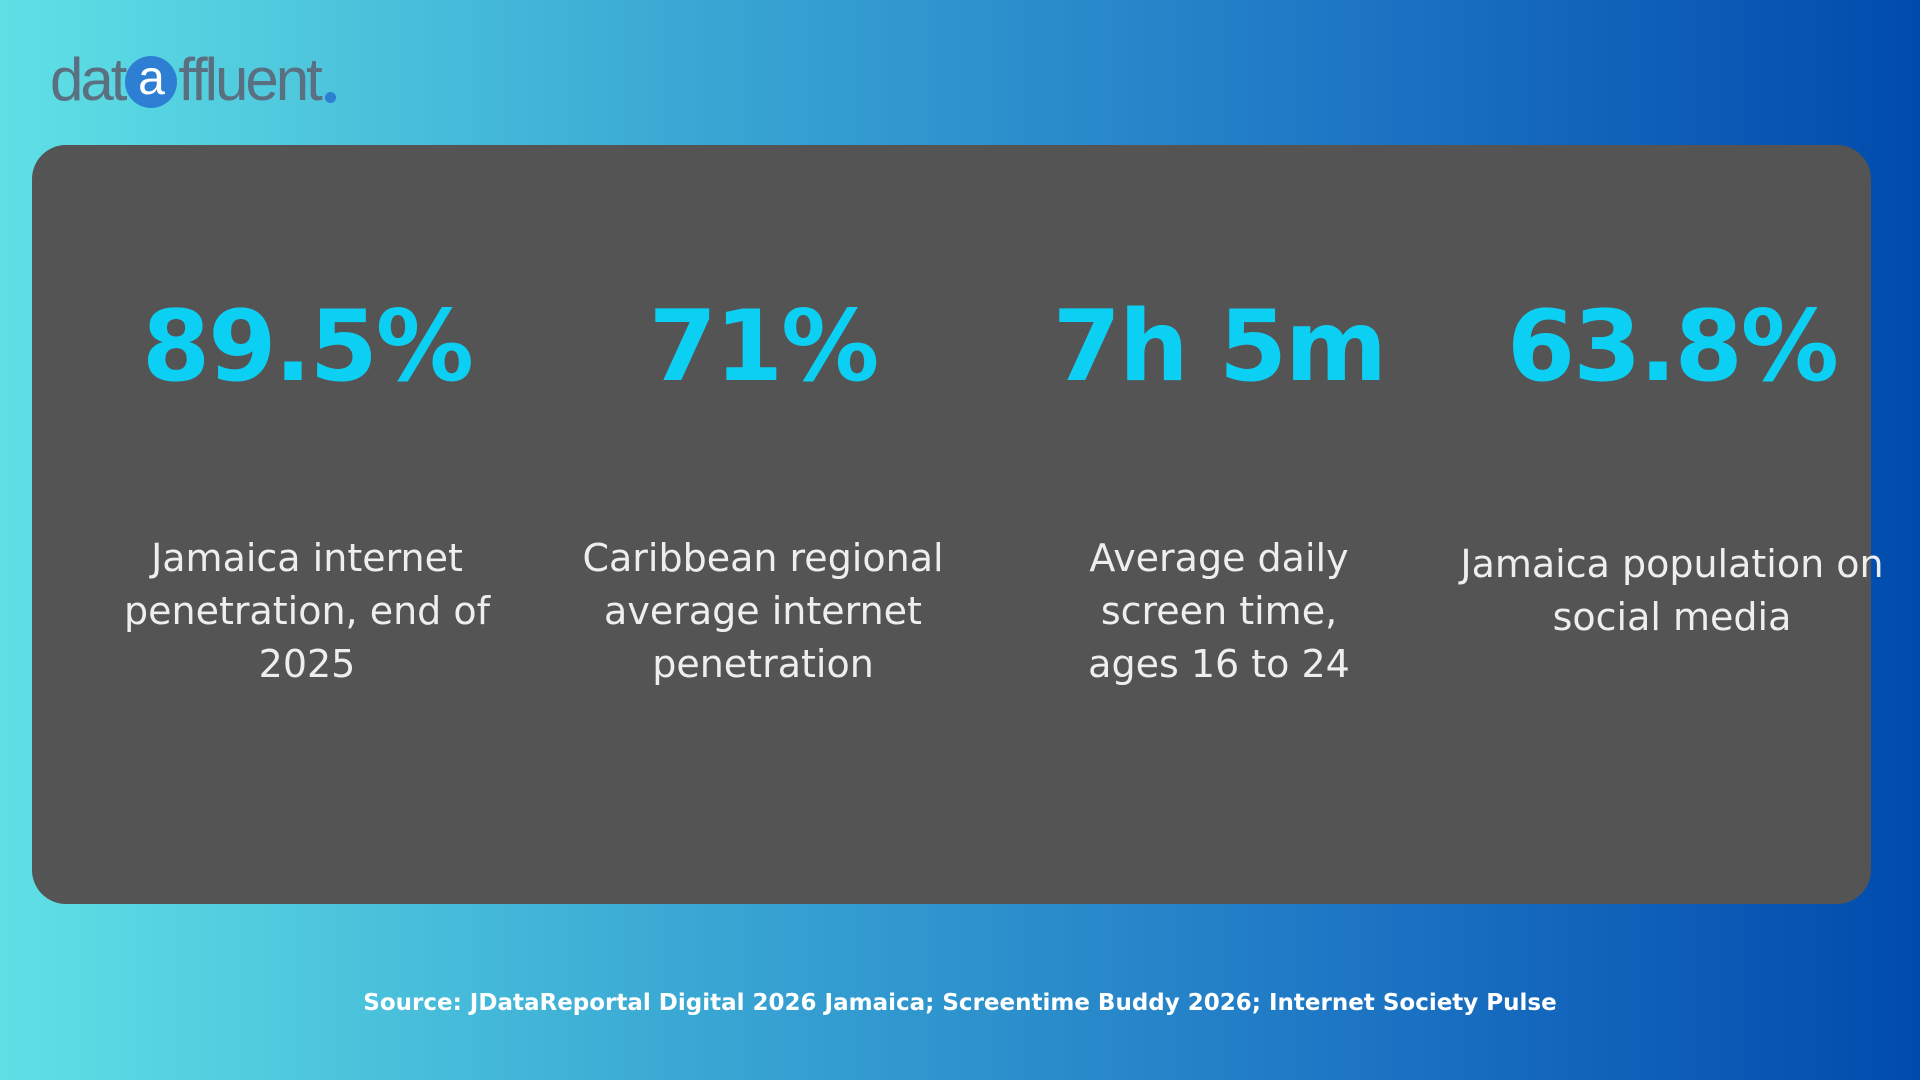  What do you see at coordinates (1673, 347) in the screenshot?
I see `stat-value: 63.8%` at bounding box center [1673, 347].